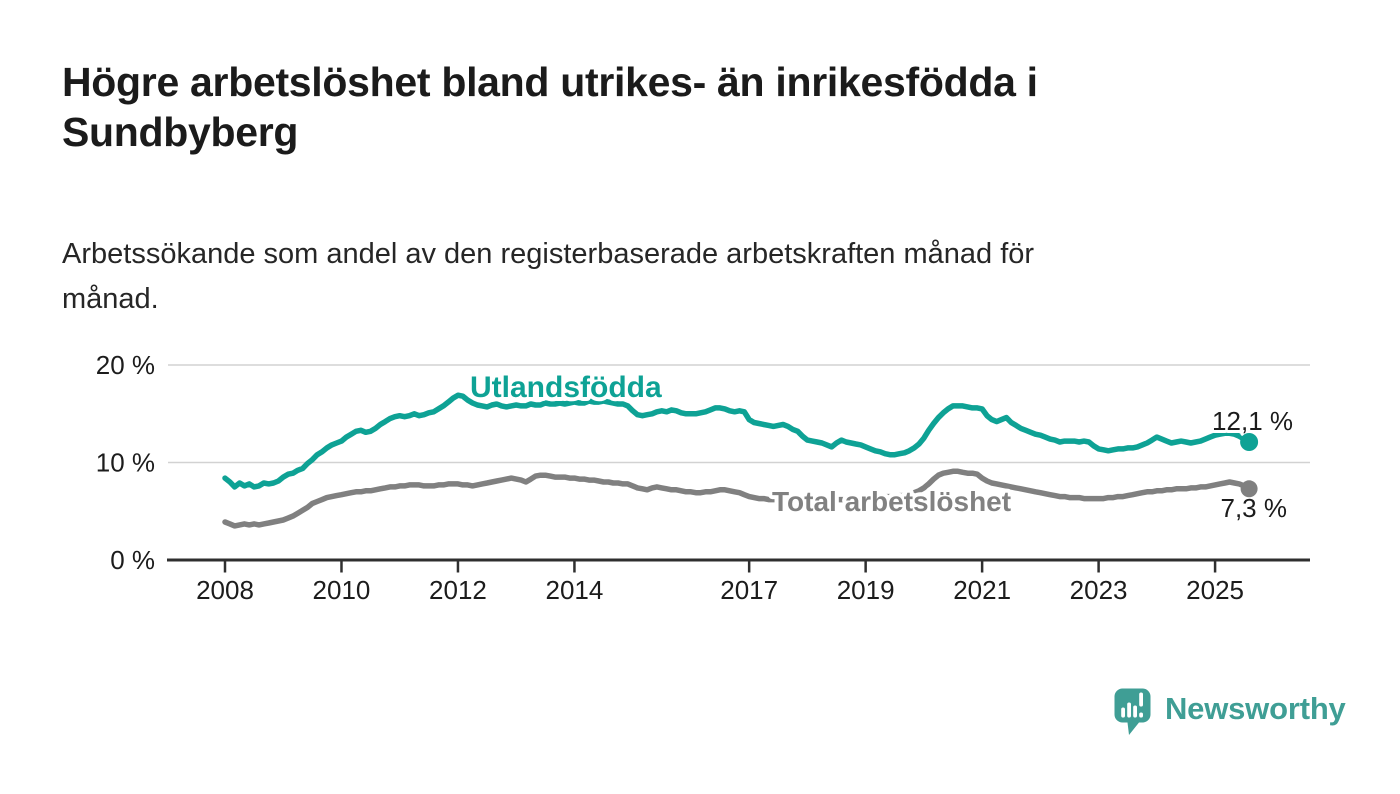 The image size is (1400, 794). I want to click on total-arbetsloshet-line, so click(737, 498).